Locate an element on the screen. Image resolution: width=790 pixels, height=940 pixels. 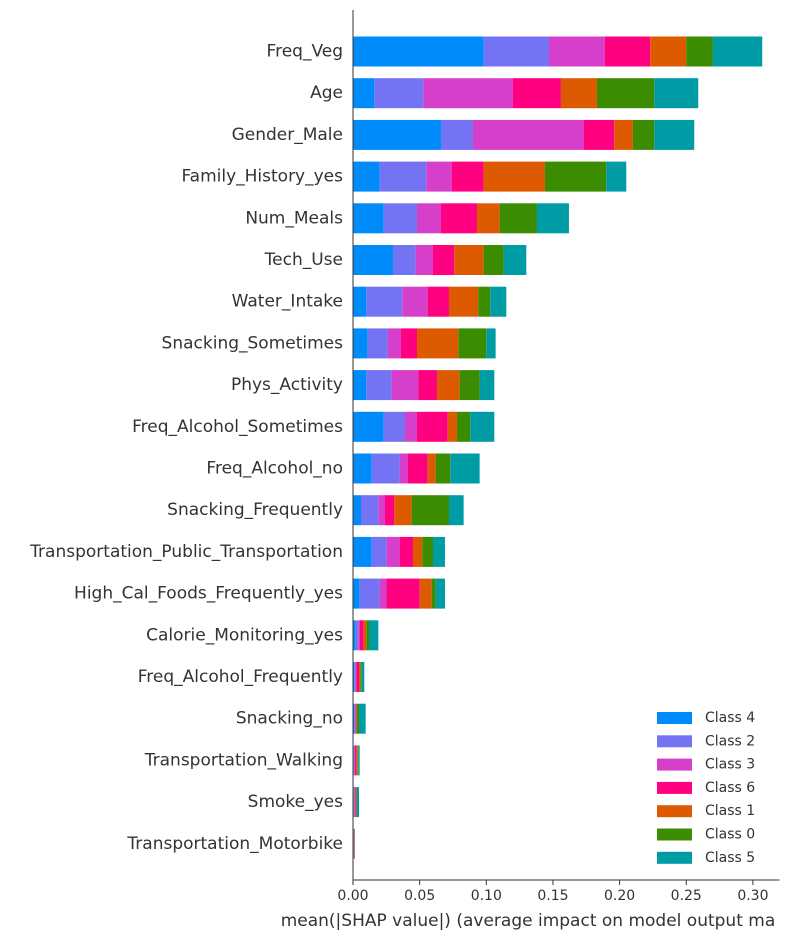
y-tick-label: Transportation_Public_Transportation is located at coordinates (186, 552).